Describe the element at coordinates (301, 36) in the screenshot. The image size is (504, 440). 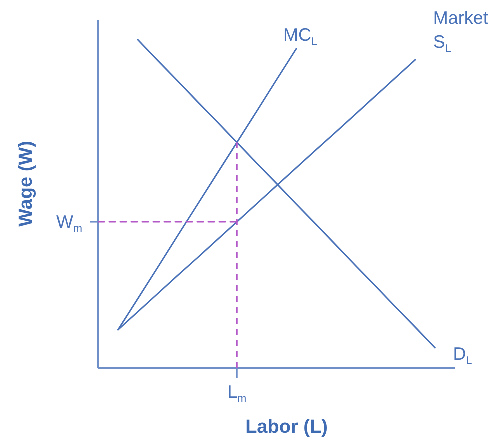
I see `series-label: MC$_{L}$` at that location.